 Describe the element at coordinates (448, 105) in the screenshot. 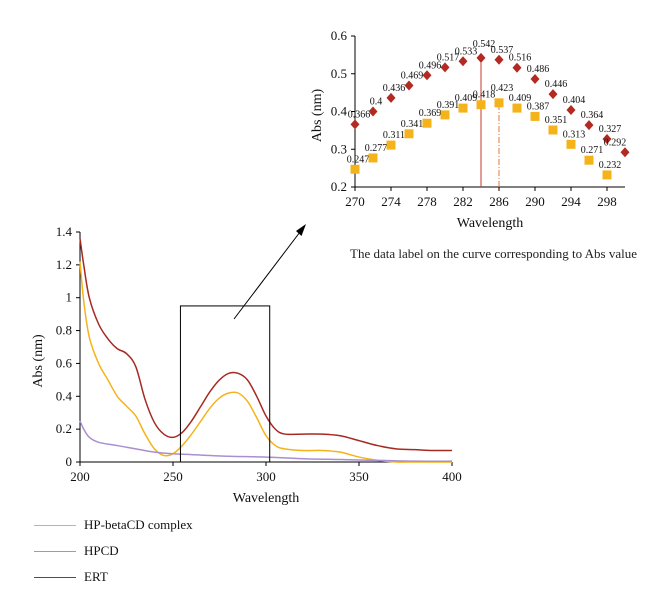

I see `inset-data-label: 0.391` at that location.